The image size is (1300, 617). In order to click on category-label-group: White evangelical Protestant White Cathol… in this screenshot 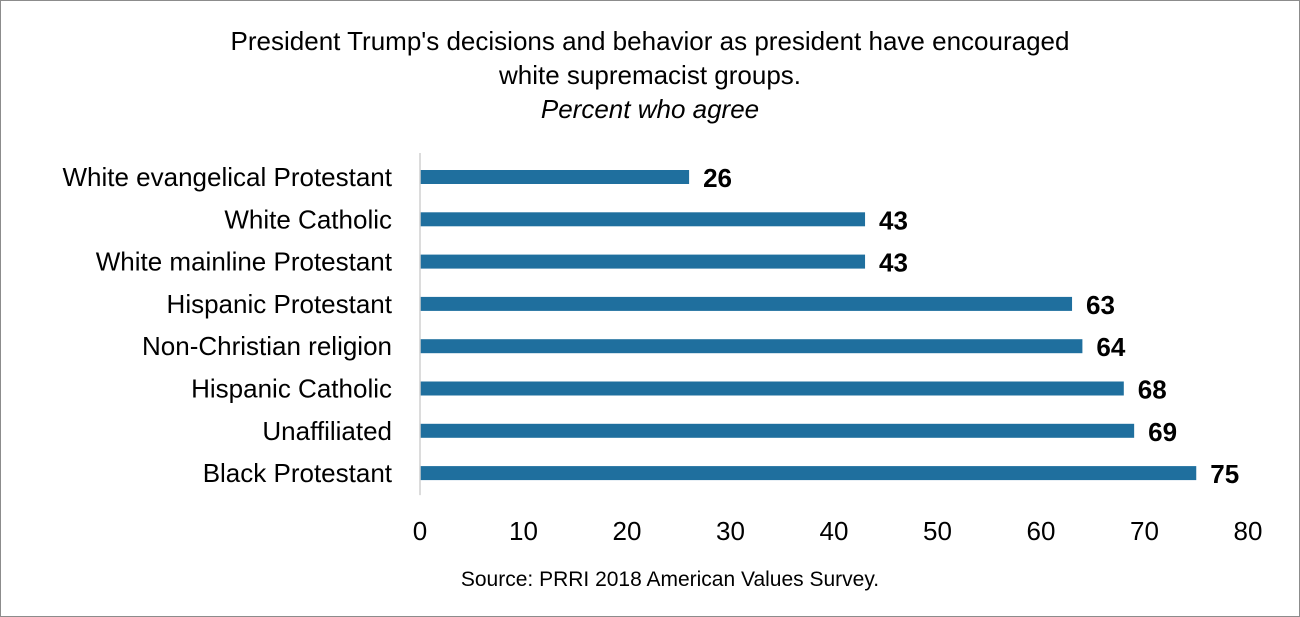, I will do `click(227, 325)`.